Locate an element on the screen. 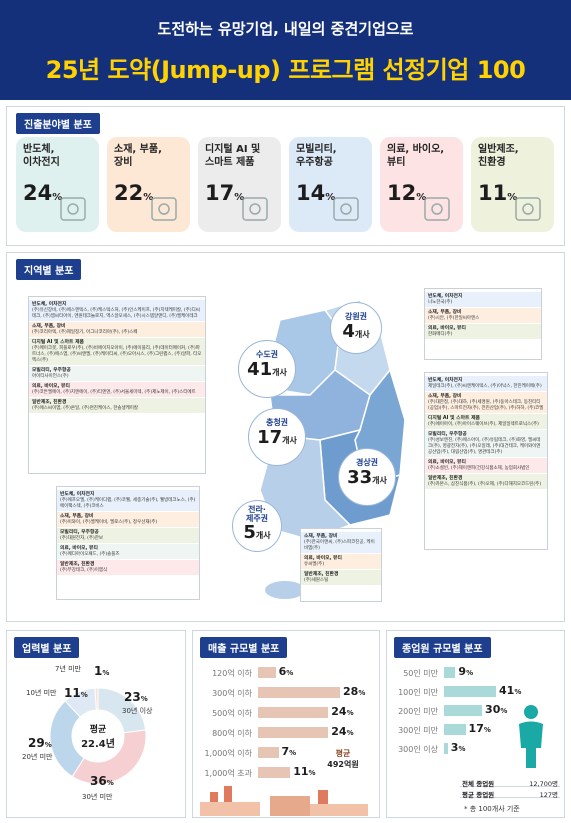 This screenshot has width=571, height=823. industry-card-value: 12% is located at coordinates (407, 193).